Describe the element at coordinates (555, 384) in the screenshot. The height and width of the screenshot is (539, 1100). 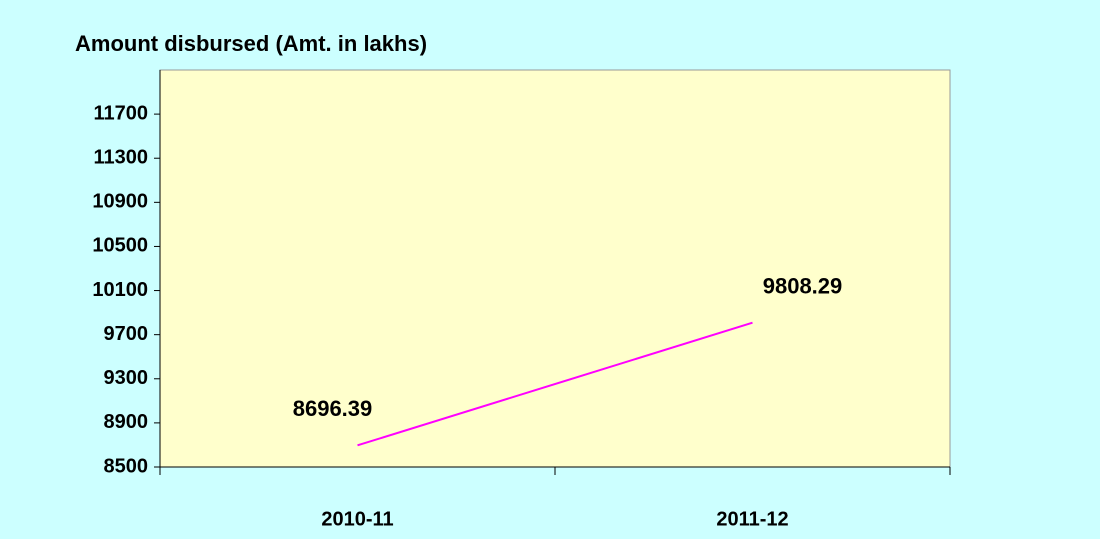
I see `data-line` at that location.